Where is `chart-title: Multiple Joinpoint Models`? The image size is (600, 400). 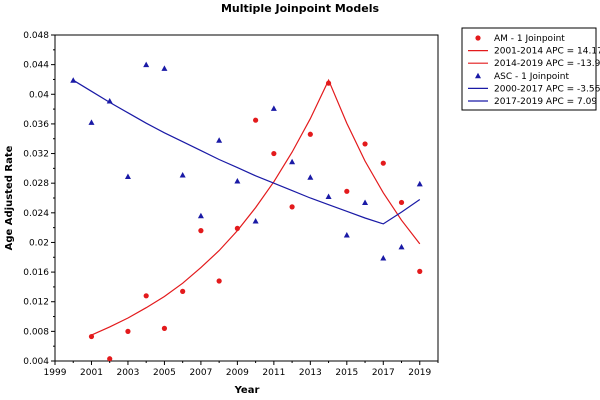 chart-title: Multiple Joinpoint Models is located at coordinates (300, 8).